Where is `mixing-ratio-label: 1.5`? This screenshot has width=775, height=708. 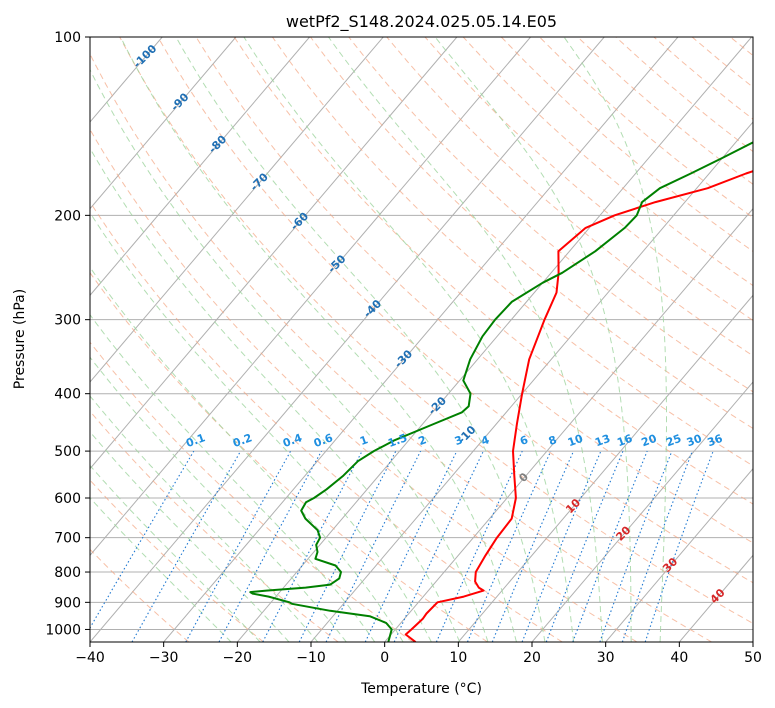 mixing-ratio-label: 1.5 is located at coordinates (397, 440).